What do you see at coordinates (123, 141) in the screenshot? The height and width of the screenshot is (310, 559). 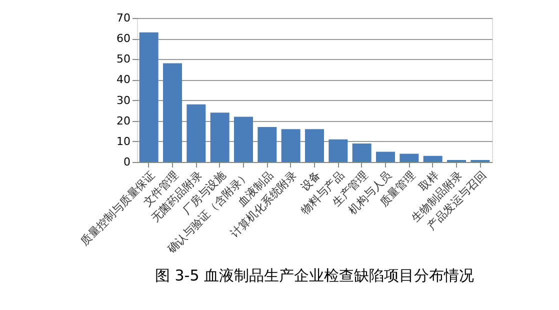 I see `y-tick-label: 10` at bounding box center [123, 141].